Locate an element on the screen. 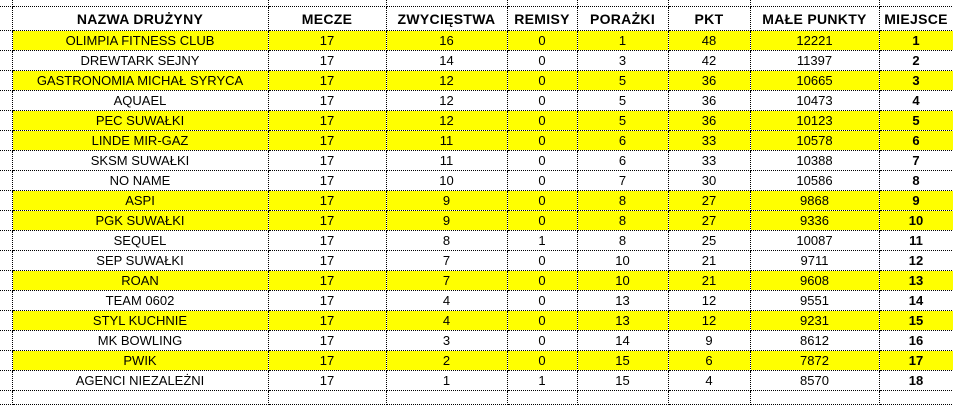 Image resolution: width=953 pixels, height=411 pixels. cell-male-punkty: 9608 is located at coordinates (814, 280).